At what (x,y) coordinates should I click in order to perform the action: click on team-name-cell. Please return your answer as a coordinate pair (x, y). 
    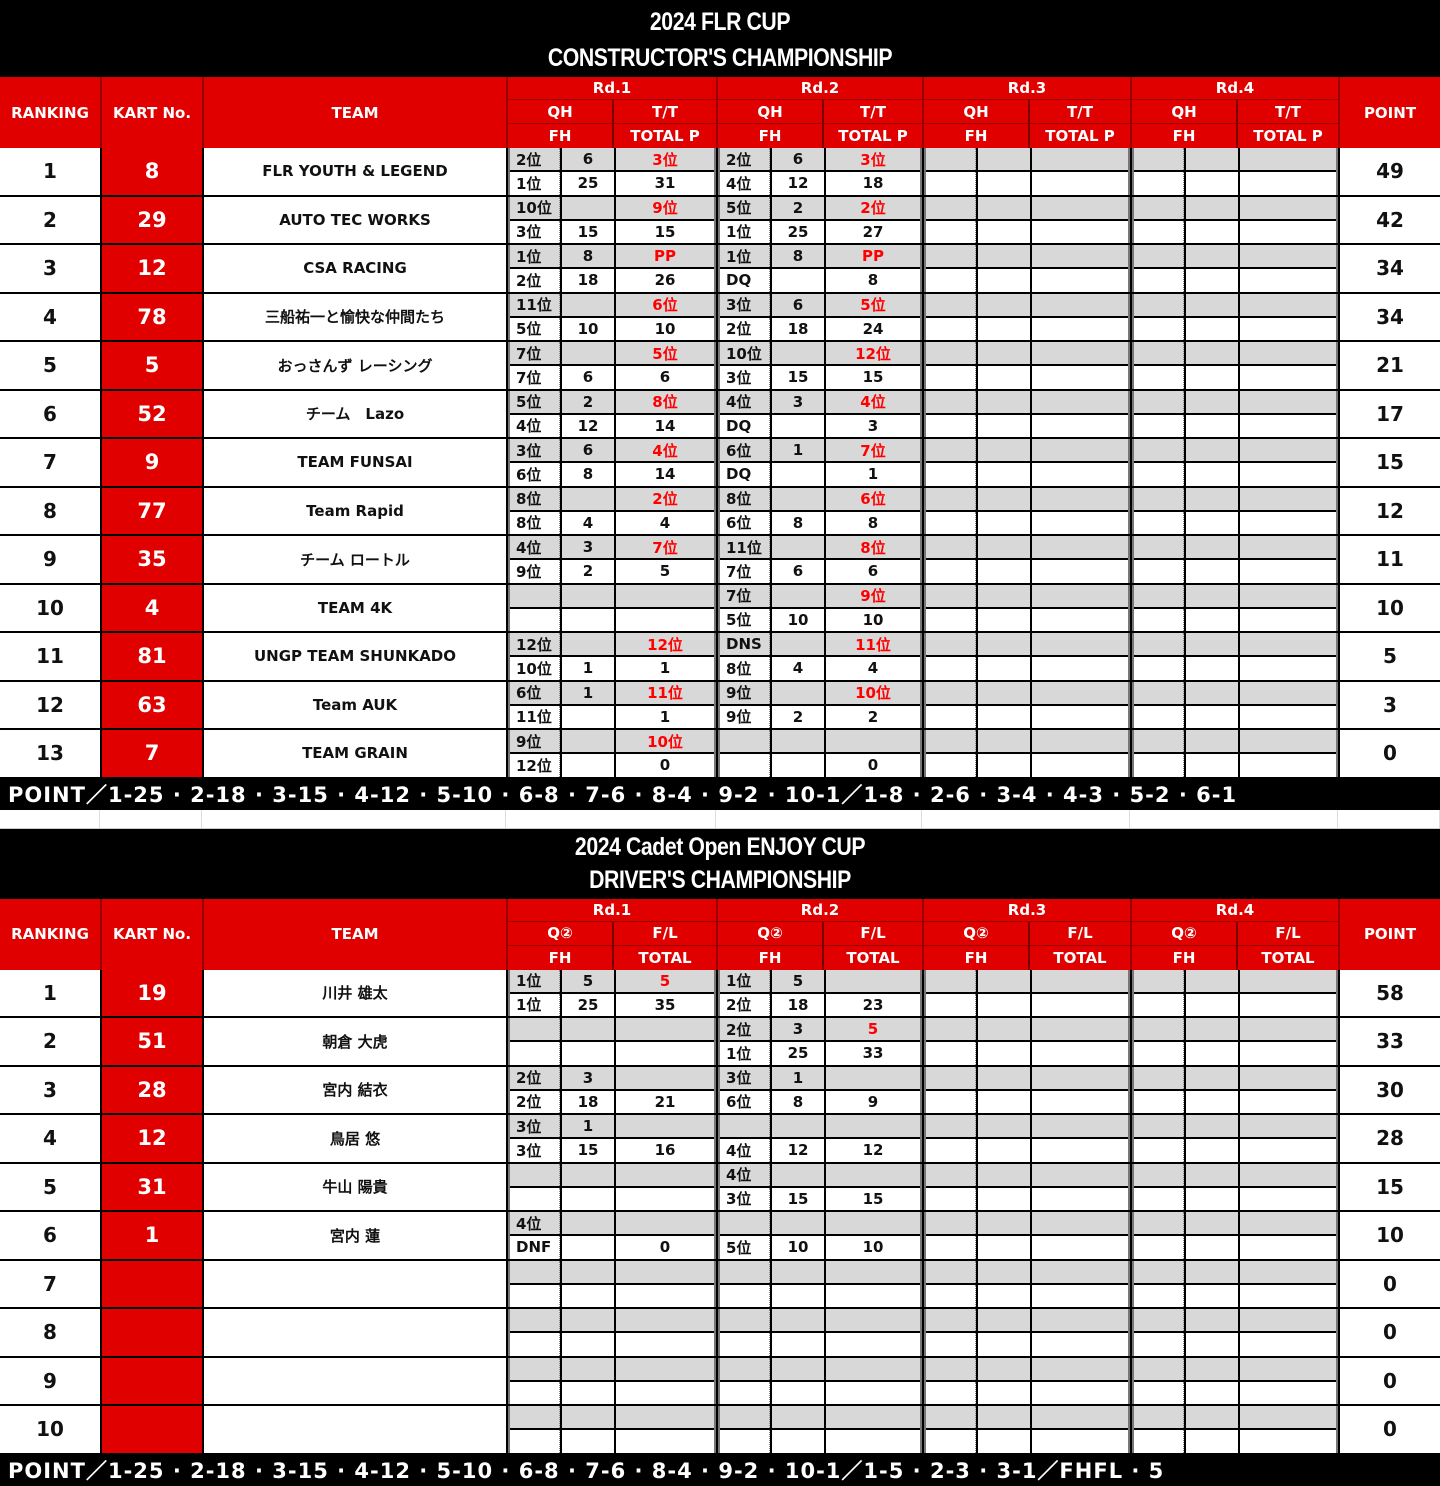
    Looking at the image, I should click on (355, 1429).